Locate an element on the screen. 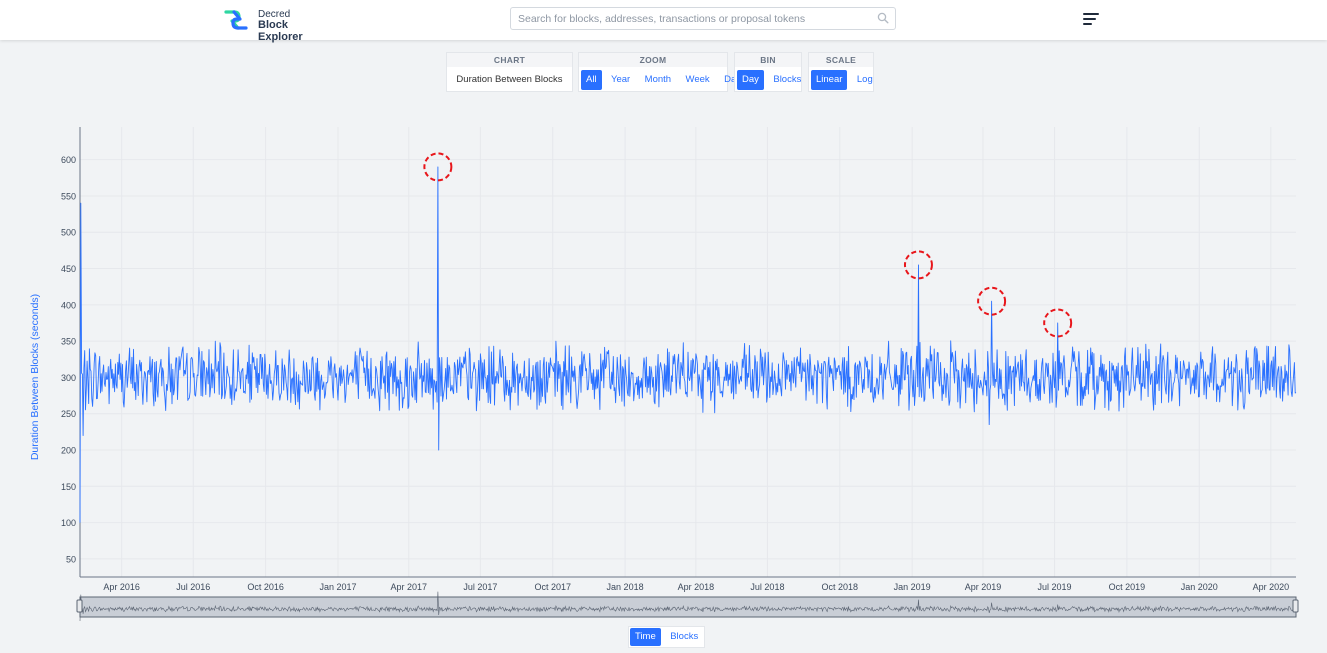 This screenshot has height=653, width=1327. y-tick-label: 300 is located at coordinates (68, 378).